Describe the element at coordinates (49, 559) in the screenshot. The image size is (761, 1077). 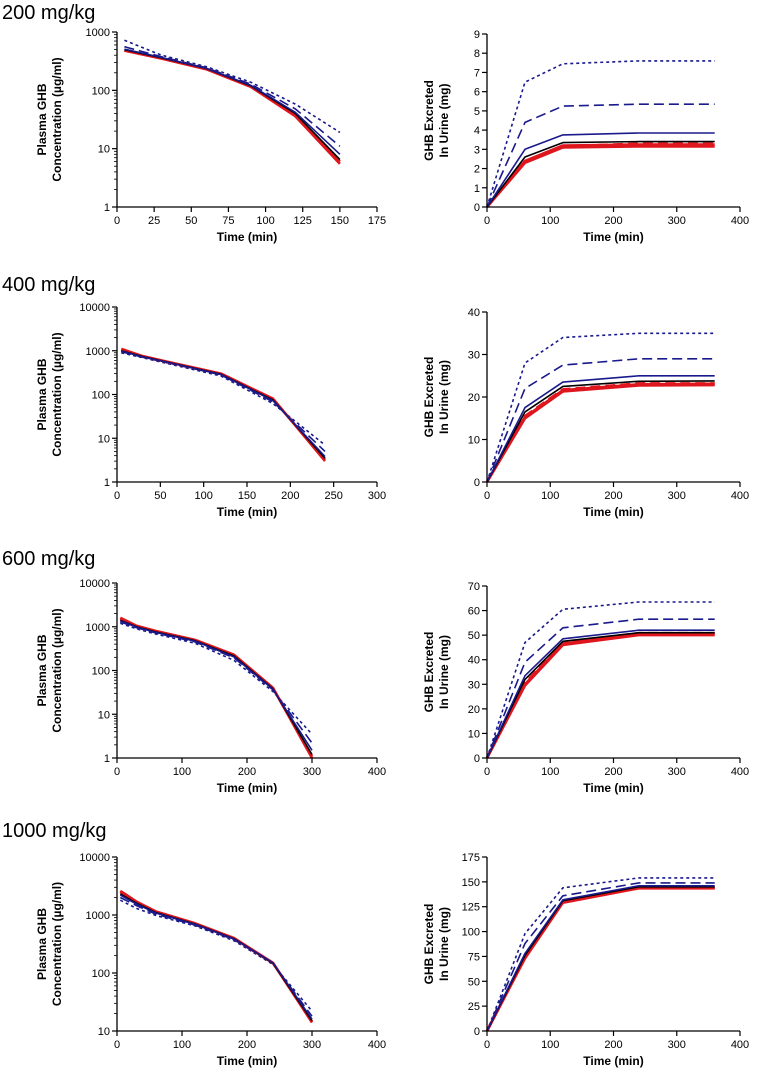
I see `dose-label-600: 600 mg/kg` at that location.